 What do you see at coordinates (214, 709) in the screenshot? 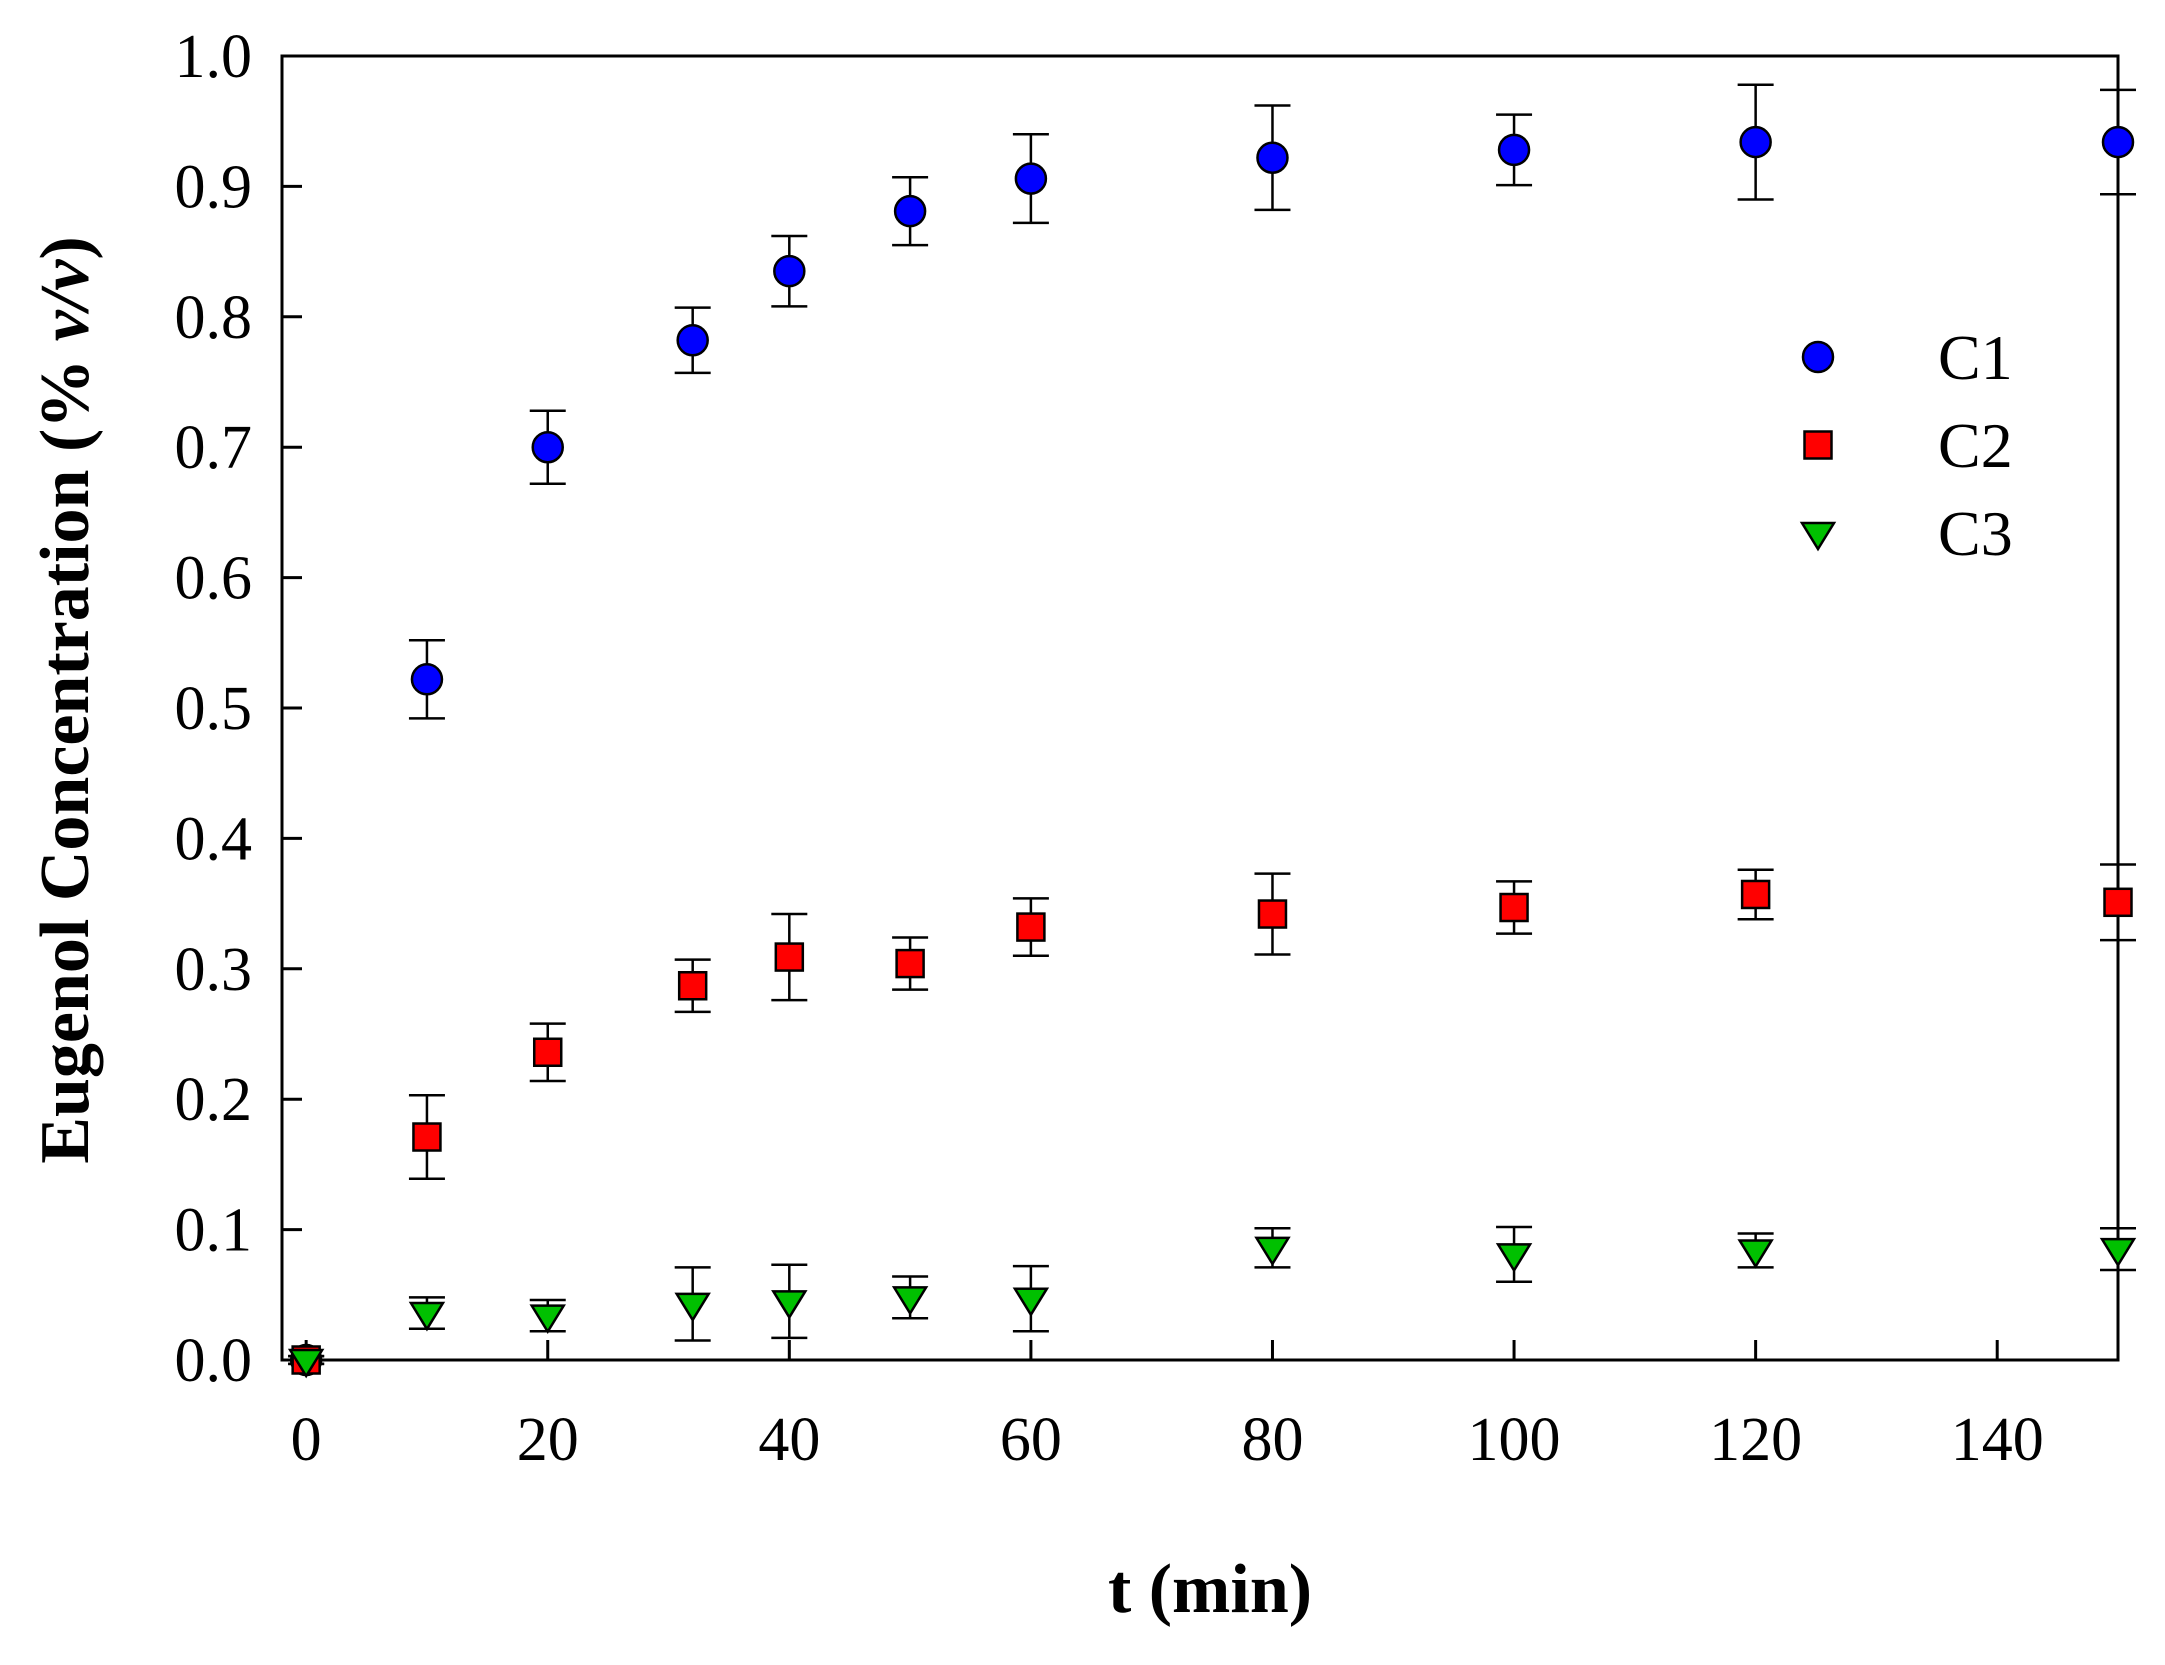
I see `y-tick-label: 0.5` at bounding box center [214, 709].